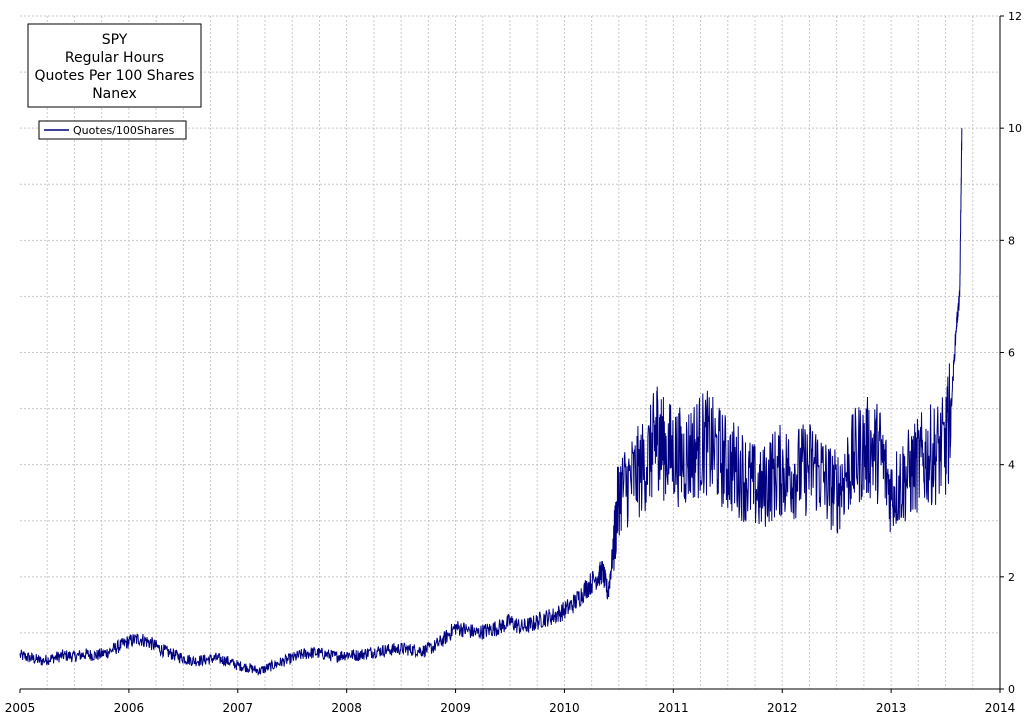 The image size is (1032, 724). What do you see at coordinates (1011, 353) in the screenshot?
I see `y-tick-label: 6` at bounding box center [1011, 353].